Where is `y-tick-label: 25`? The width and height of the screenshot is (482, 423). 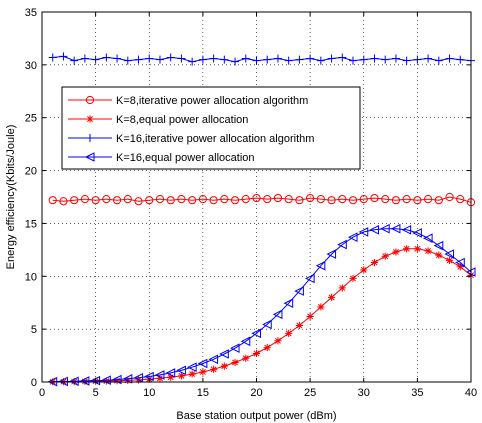 y-tick-label: 25 is located at coordinates (31, 119).